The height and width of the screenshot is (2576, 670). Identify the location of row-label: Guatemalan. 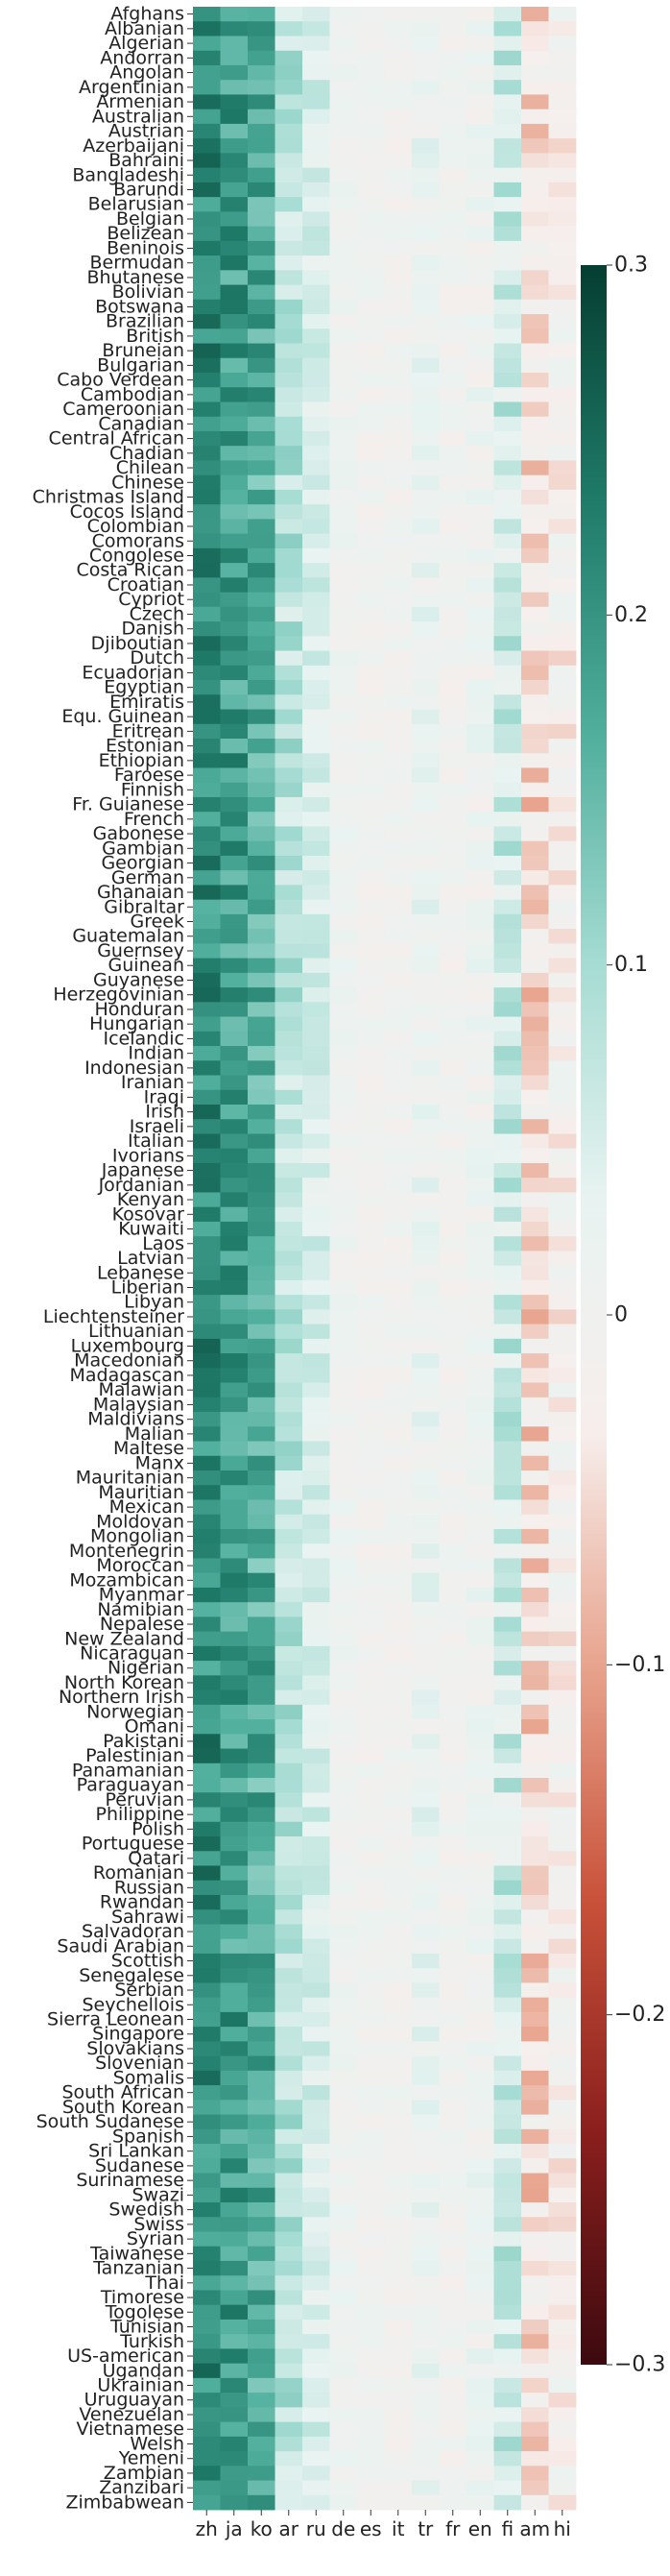
(128, 936).